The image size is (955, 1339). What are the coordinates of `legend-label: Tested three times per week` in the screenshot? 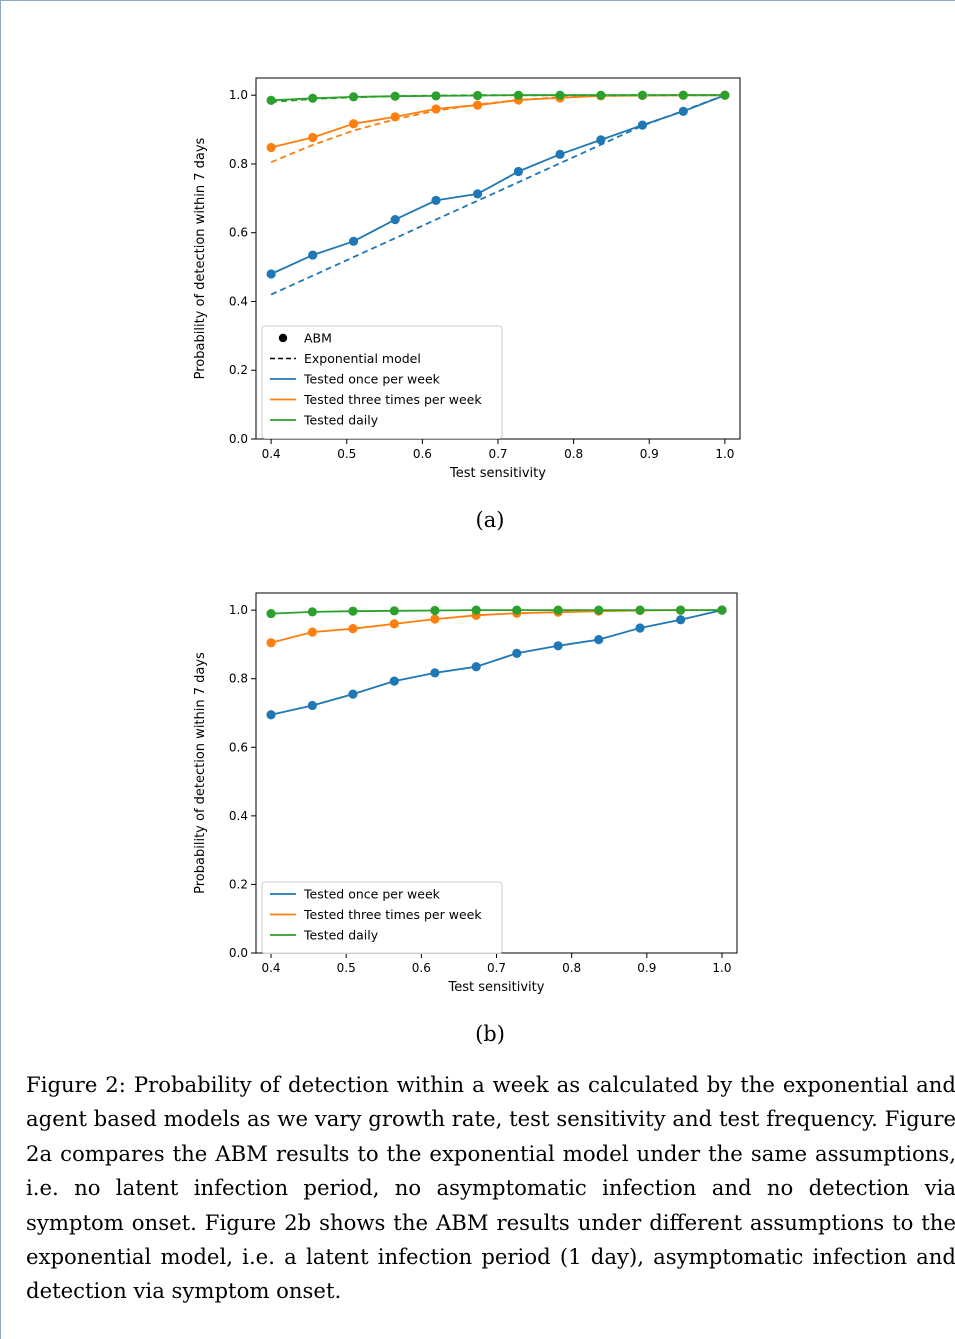 It's located at (392, 914).